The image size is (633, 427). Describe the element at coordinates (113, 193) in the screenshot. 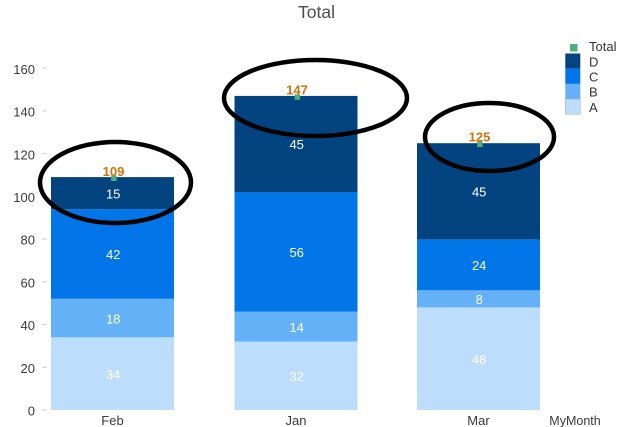

I see `svg-text: 15` at that location.